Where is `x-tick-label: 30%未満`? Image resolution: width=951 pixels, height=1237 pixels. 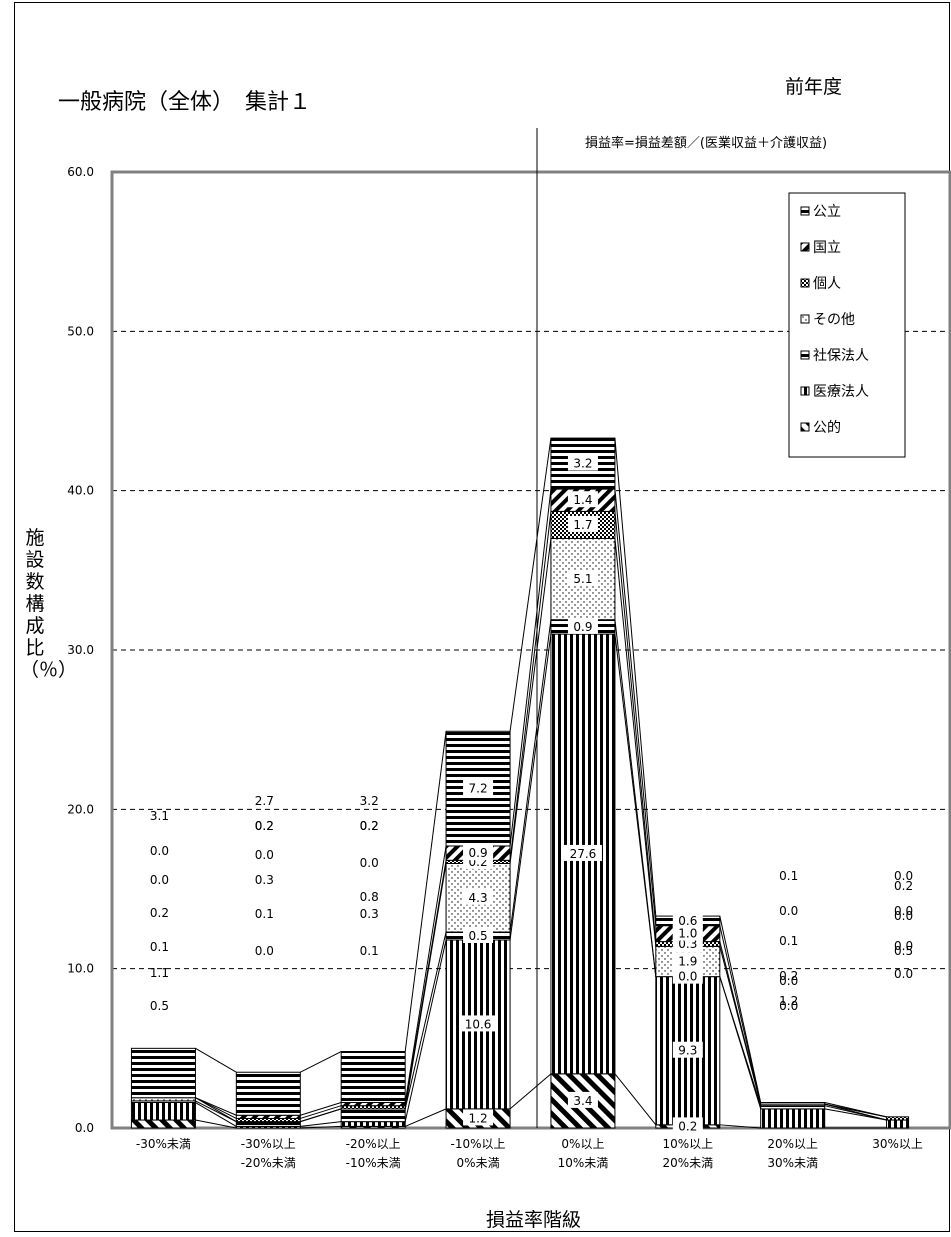 x-tick-label: 30%未満 is located at coordinates (792, 1163).